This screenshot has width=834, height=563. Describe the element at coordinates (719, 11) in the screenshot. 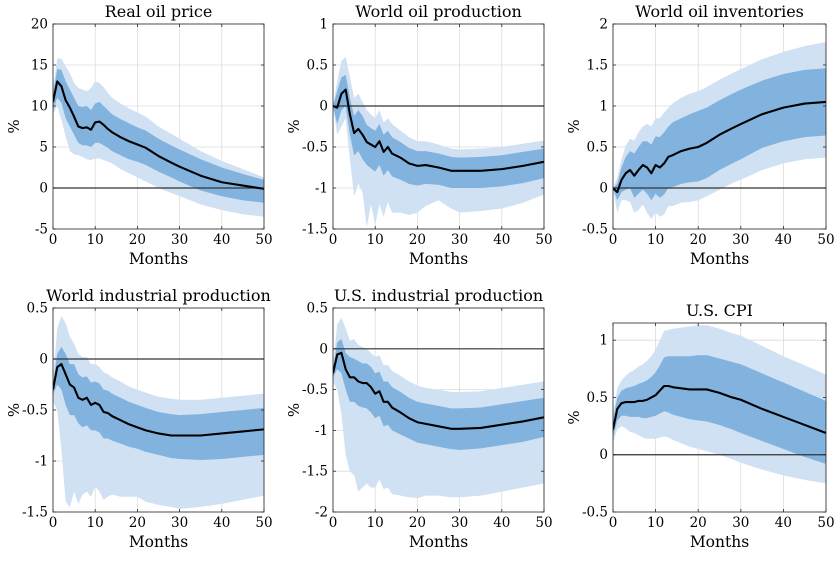

I see `panel-title: World oil inventories` at that location.